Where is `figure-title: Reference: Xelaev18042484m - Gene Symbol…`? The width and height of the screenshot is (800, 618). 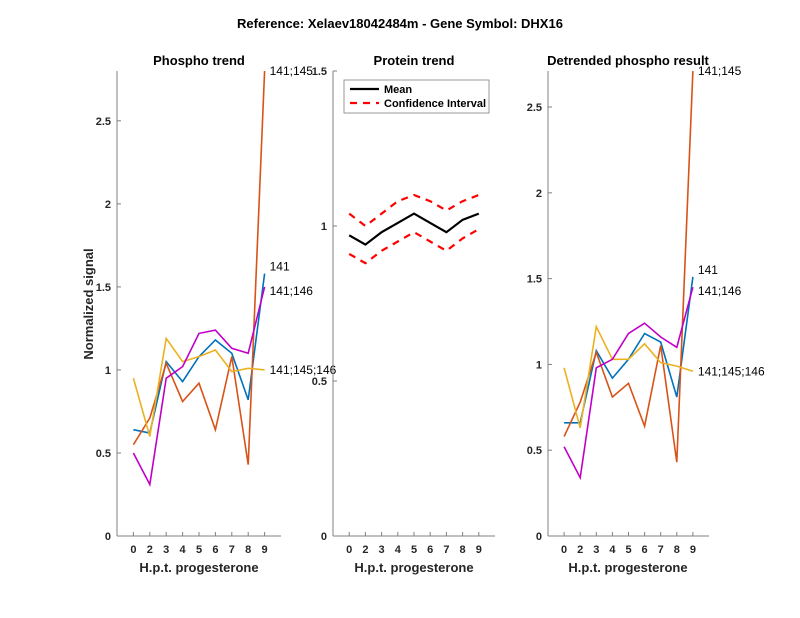
figure-title: Reference: Xelaev18042484m - Gene Symbol… is located at coordinates (400, 23).